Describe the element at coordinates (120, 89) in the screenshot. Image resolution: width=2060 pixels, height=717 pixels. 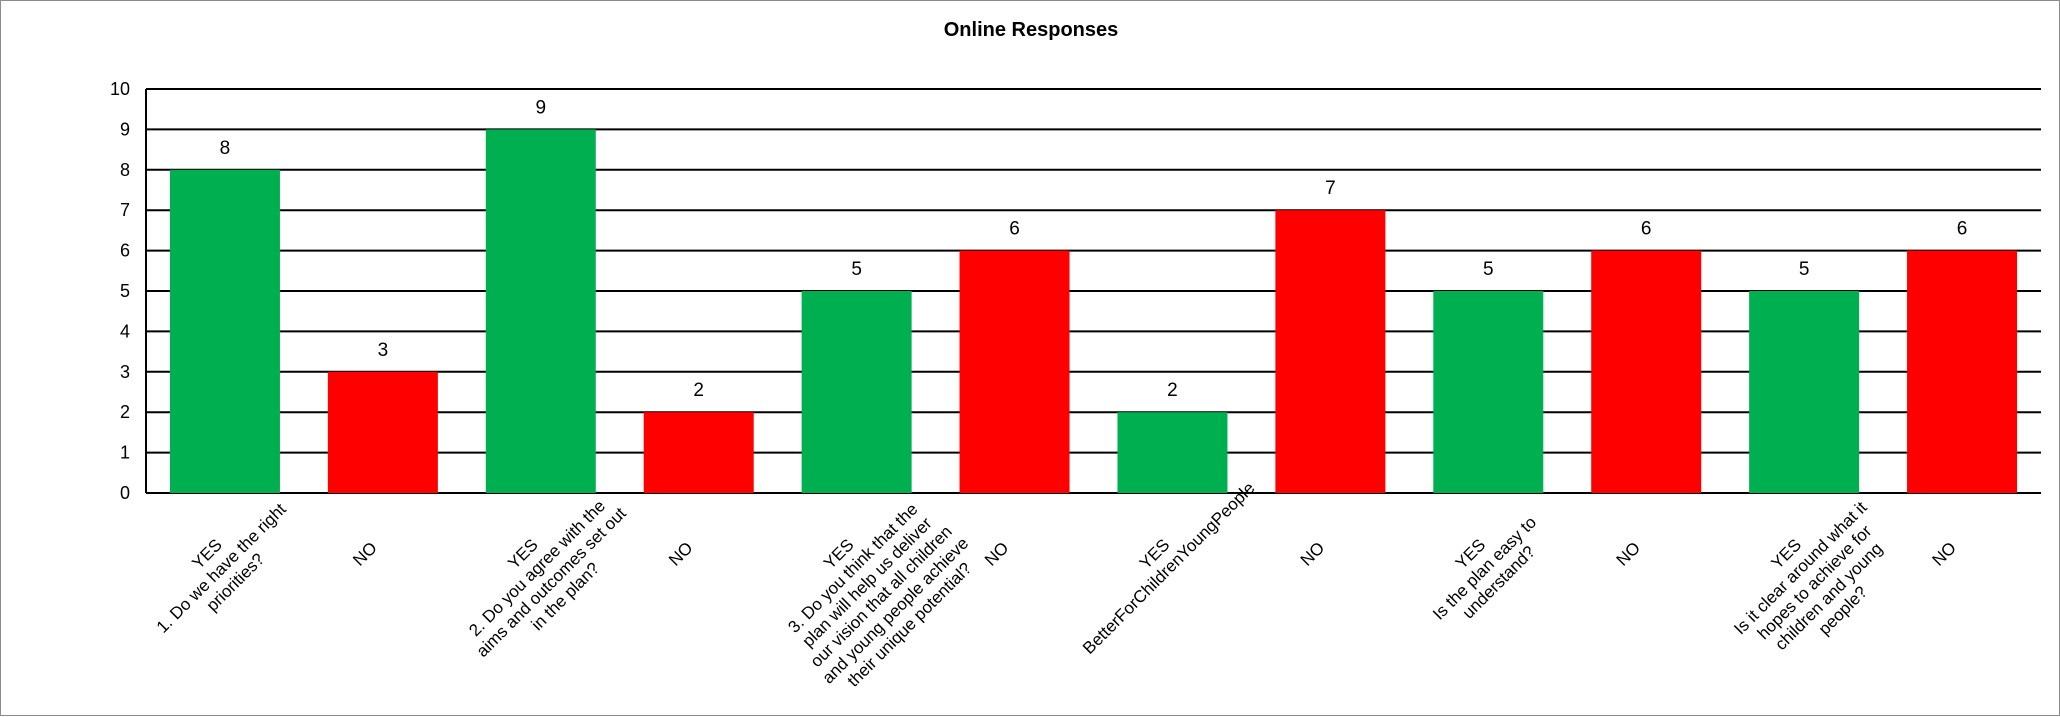
I see `y-tick-label: 10` at that location.